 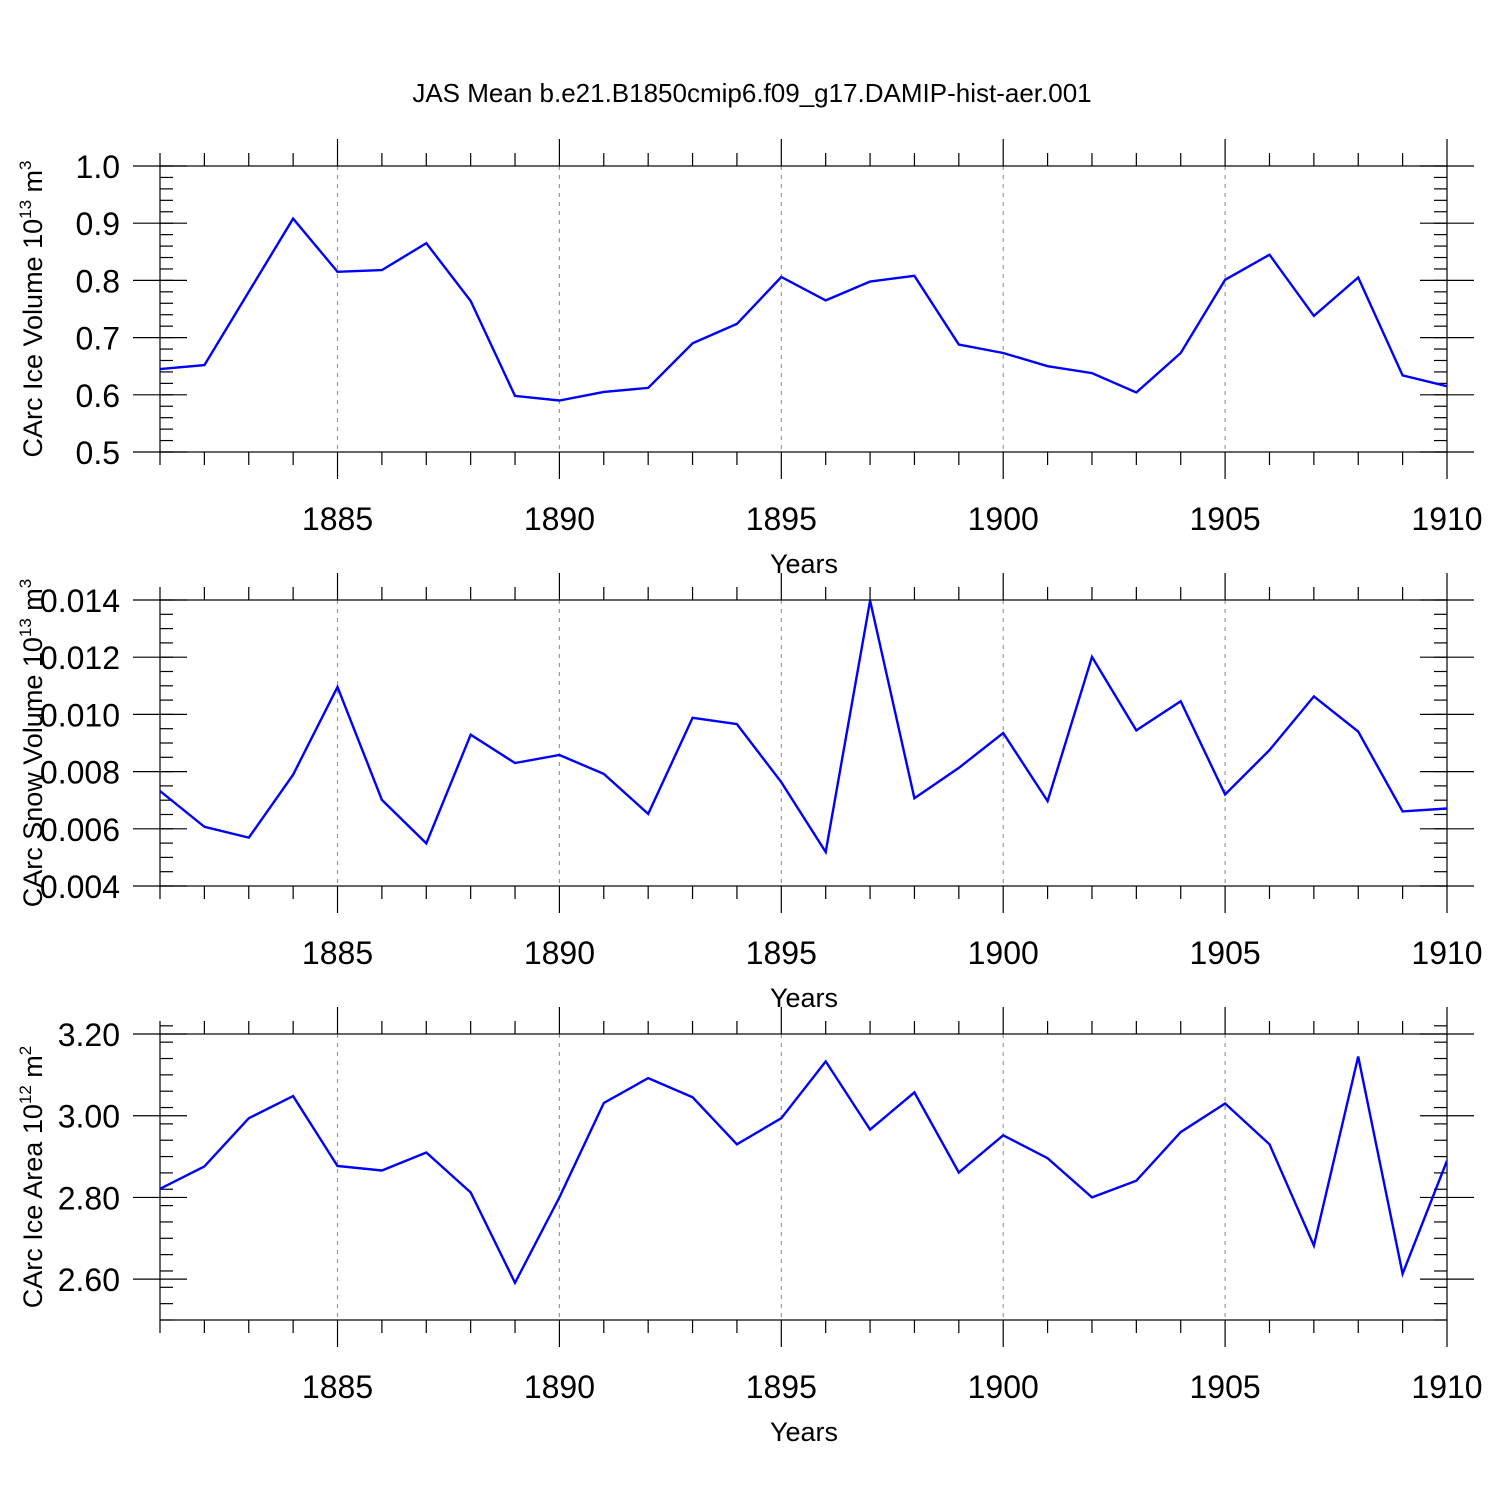 I want to click on y-tick-label: 2.80, so click(x=89, y=1198).